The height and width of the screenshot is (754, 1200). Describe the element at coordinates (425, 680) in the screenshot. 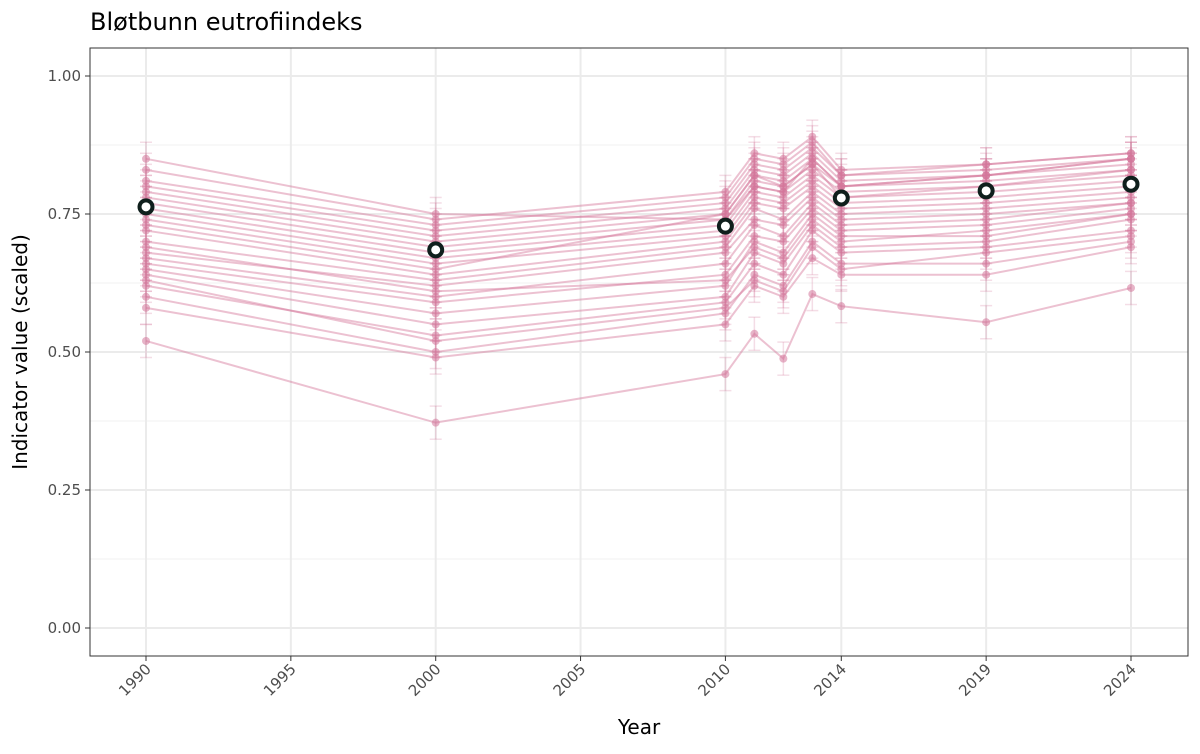

I see `x-tick-label: 2000` at that location.